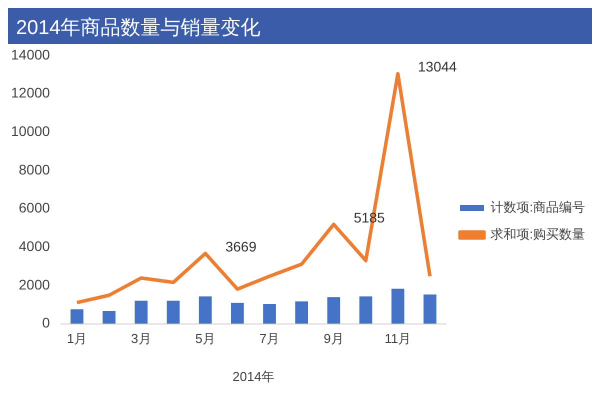 The width and height of the screenshot is (600, 397). I want to click on x-tick-label: 7月, so click(269, 338).